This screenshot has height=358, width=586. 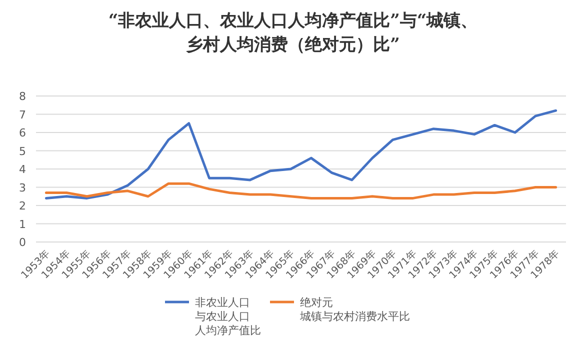 I want to click on legend-label: 非农业人口与农业人口人均净产值比, so click(x=228, y=316).